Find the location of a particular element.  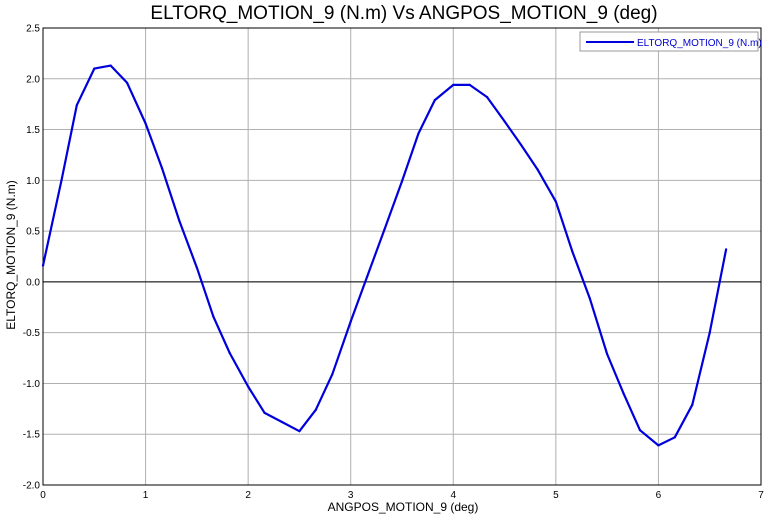

x-tick-label: 7 is located at coordinates (761, 495).